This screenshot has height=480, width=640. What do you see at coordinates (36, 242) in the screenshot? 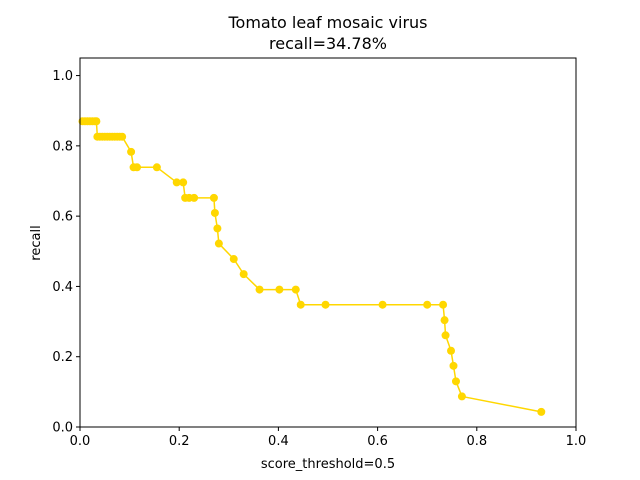
I see `y-axis-label: recall` at bounding box center [36, 242].